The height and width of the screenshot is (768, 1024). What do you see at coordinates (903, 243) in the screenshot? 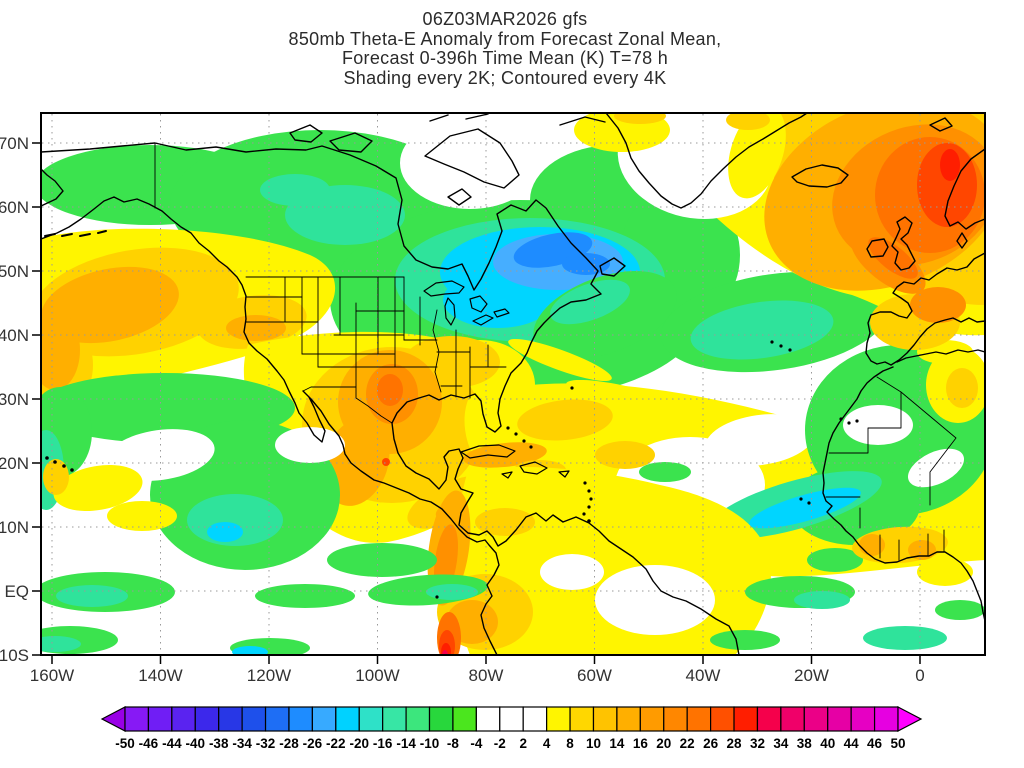
I see `coastline-uk` at bounding box center [903, 243].